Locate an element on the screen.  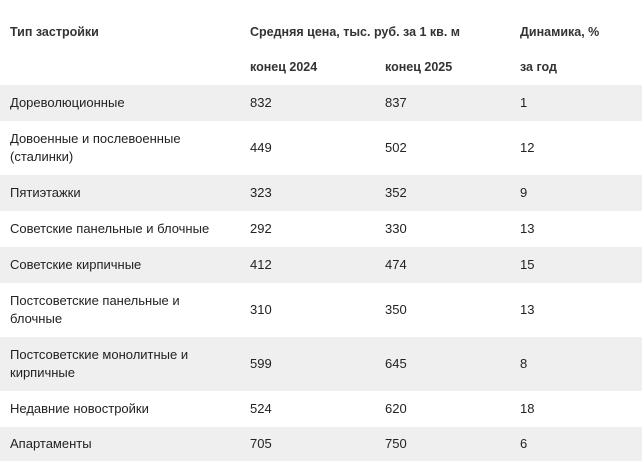
value-text: 15 is located at coordinates (527, 264).